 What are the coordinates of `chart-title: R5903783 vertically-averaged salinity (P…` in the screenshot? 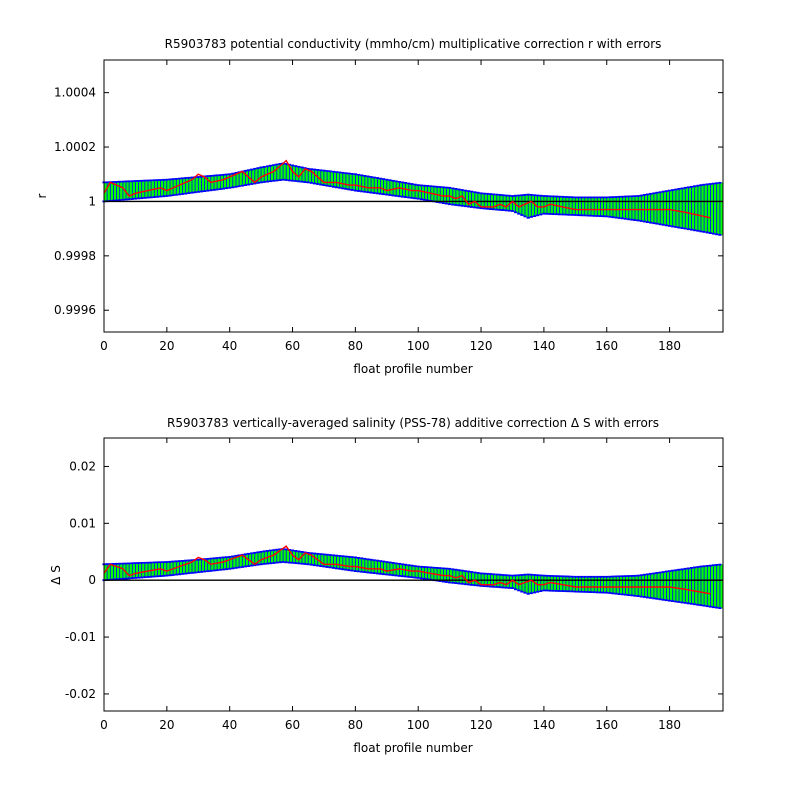 It's located at (413, 423).